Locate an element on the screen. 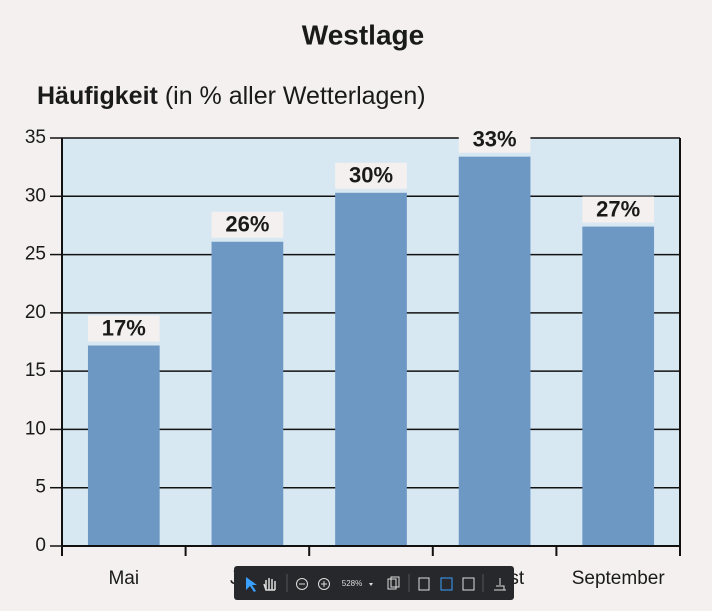 The image size is (712, 611). zoom-out is located at coordinates (302, 584).